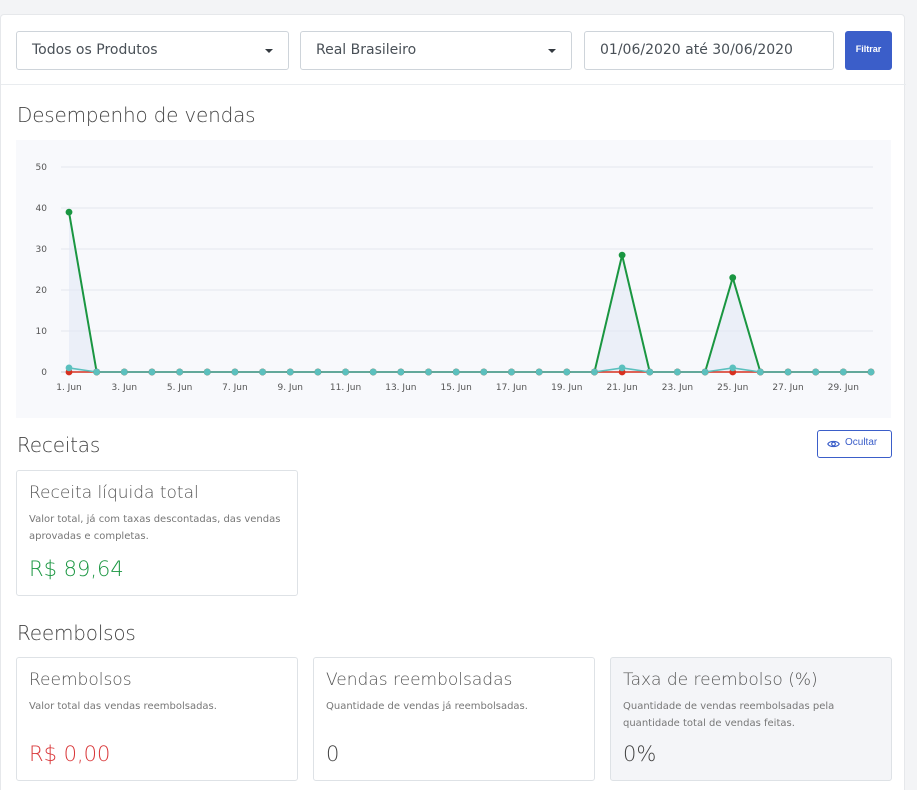  What do you see at coordinates (44, 373) in the screenshot?
I see `y-tick-label: 0` at bounding box center [44, 373].